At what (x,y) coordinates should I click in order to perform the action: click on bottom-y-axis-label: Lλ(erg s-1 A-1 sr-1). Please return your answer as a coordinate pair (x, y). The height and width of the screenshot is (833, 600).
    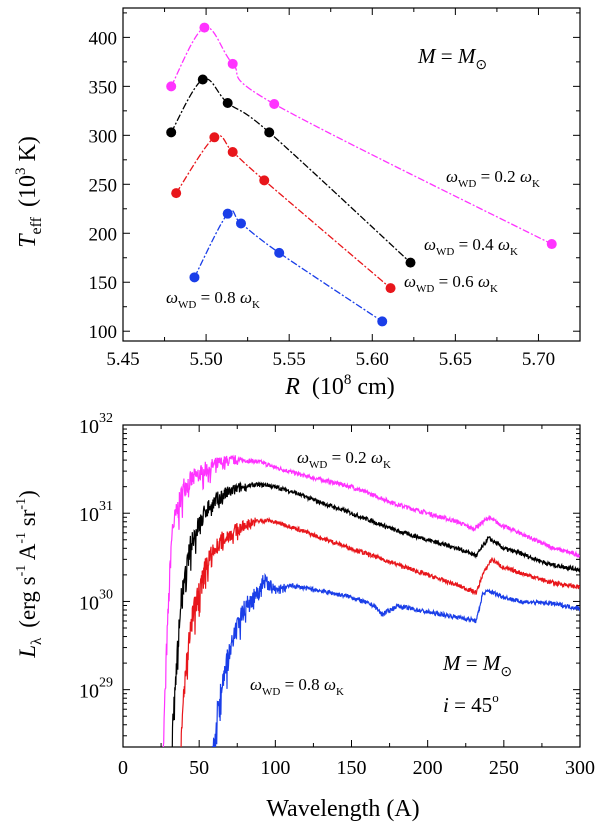
    Looking at the image, I should click on (29, 574).